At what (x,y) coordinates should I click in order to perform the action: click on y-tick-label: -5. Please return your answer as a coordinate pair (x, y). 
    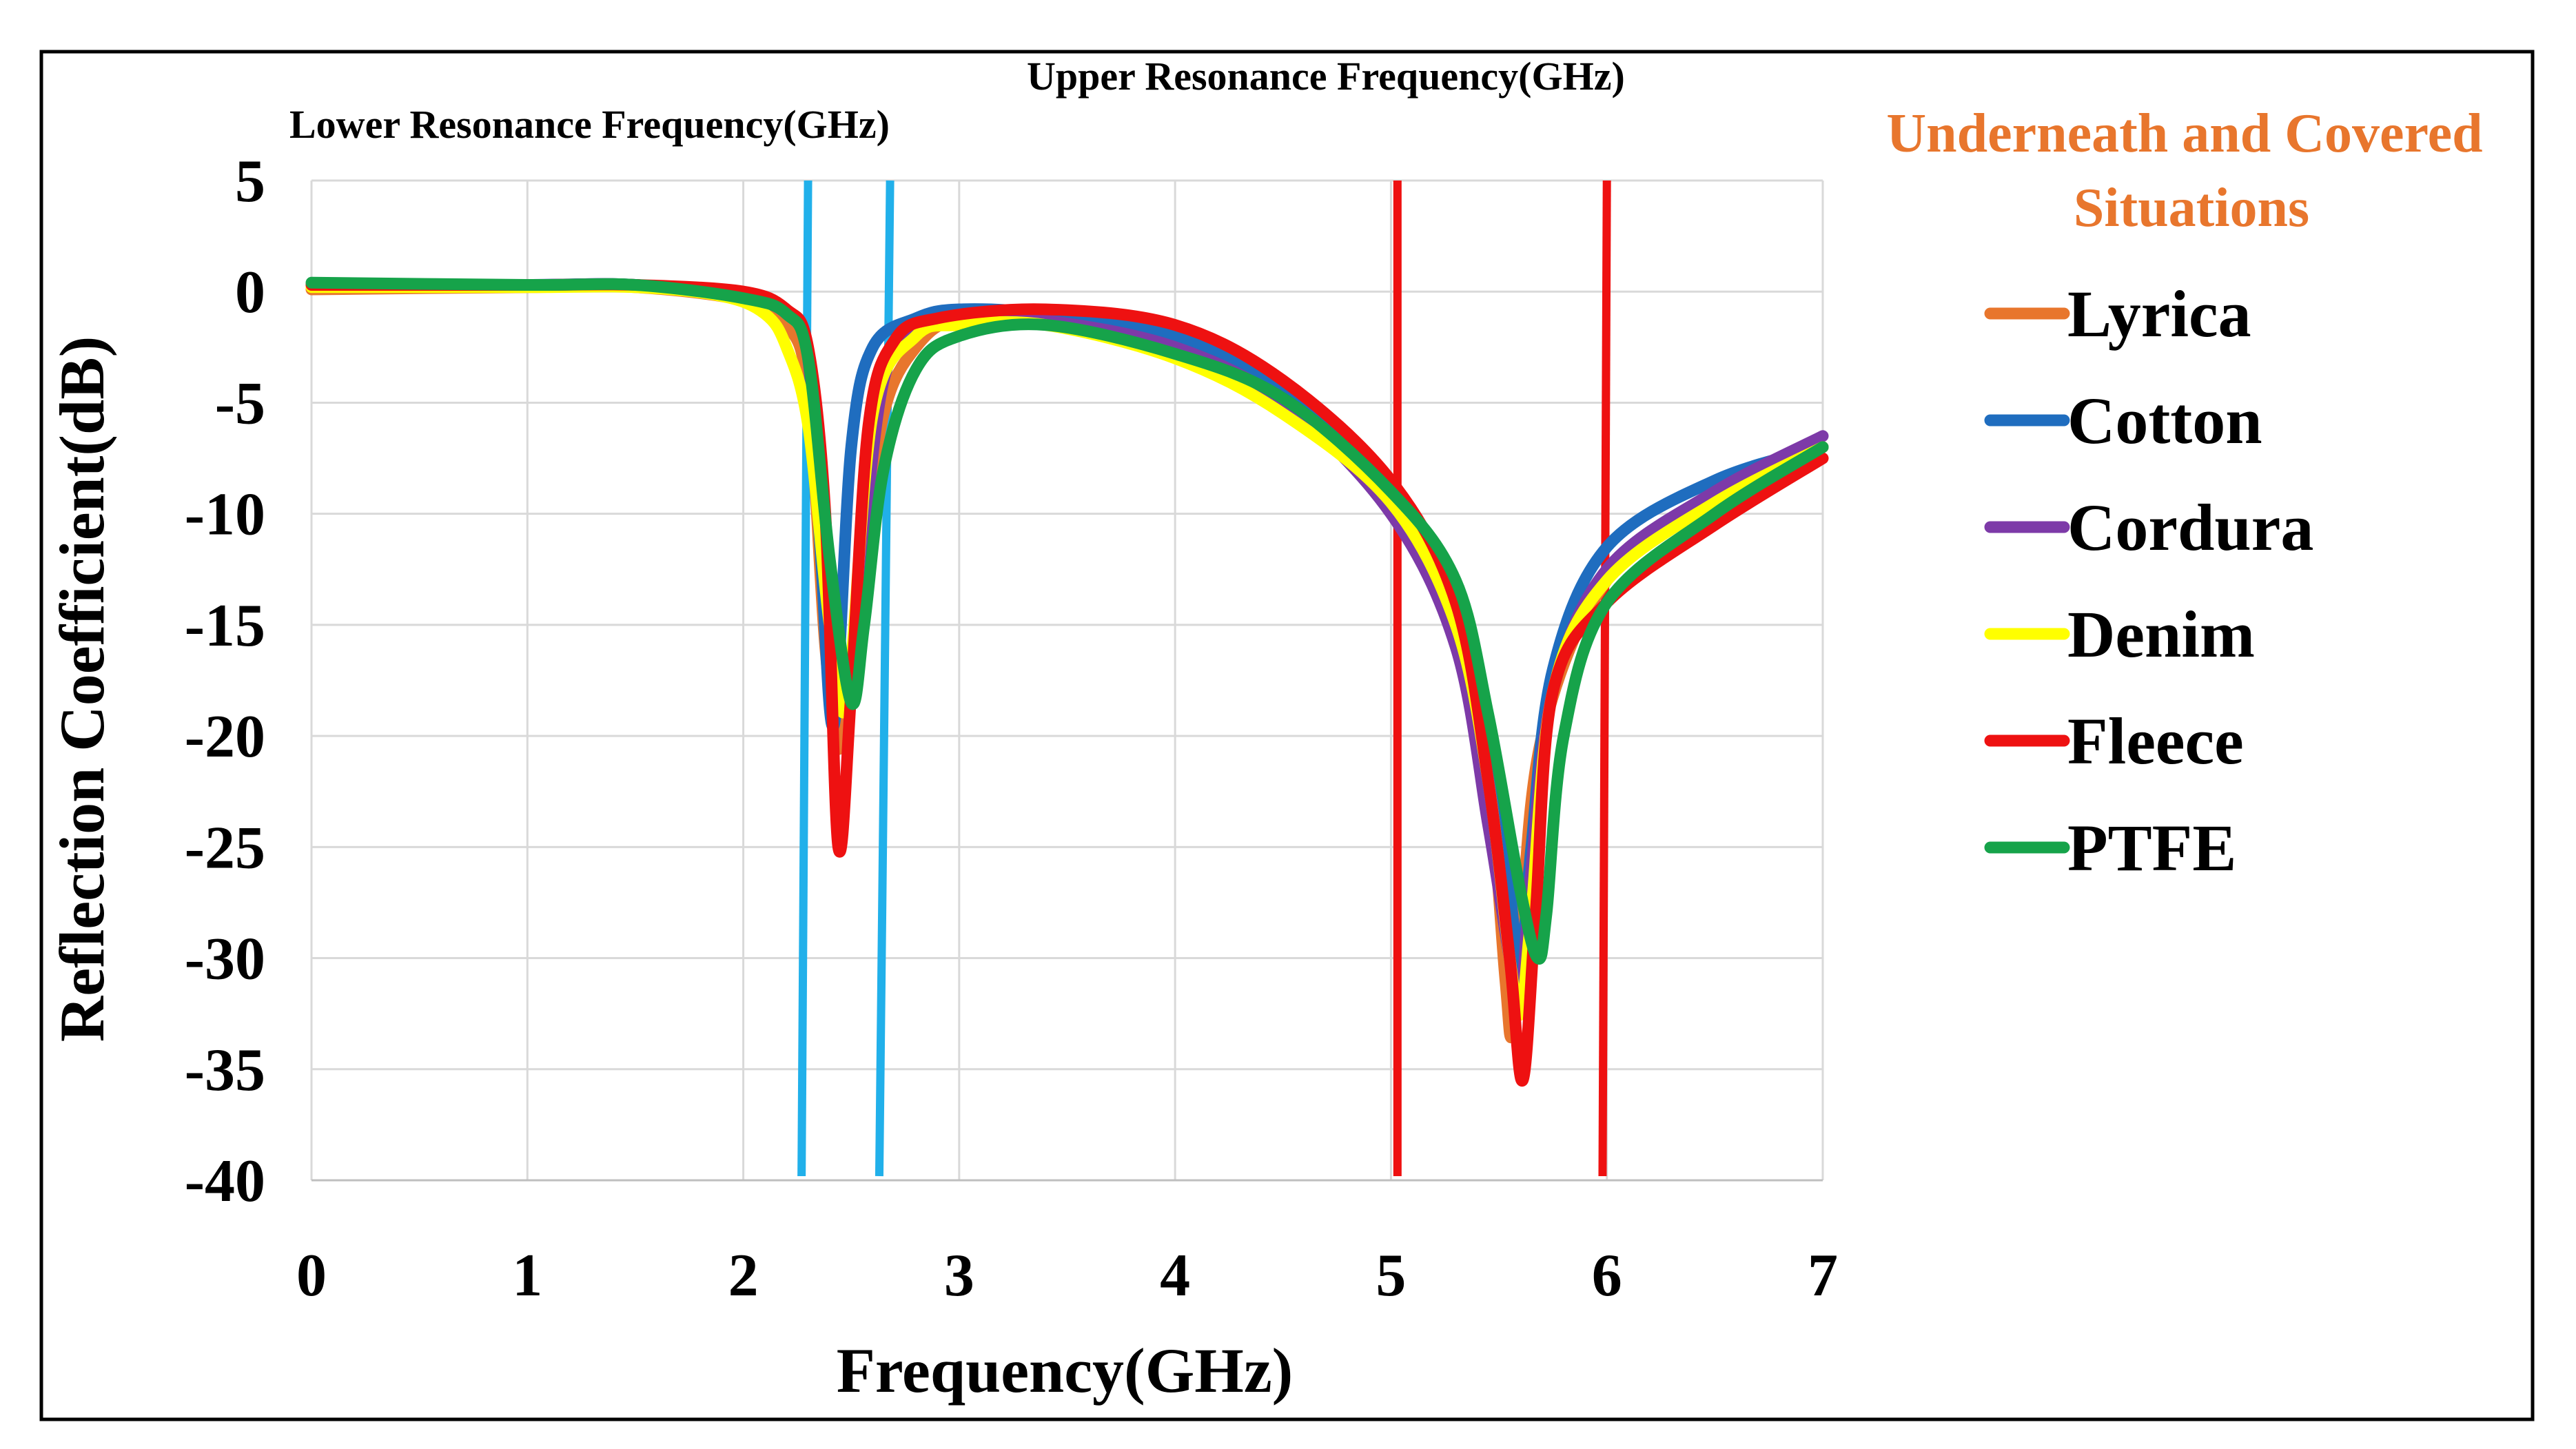
    Looking at the image, I should click on (240, 403).